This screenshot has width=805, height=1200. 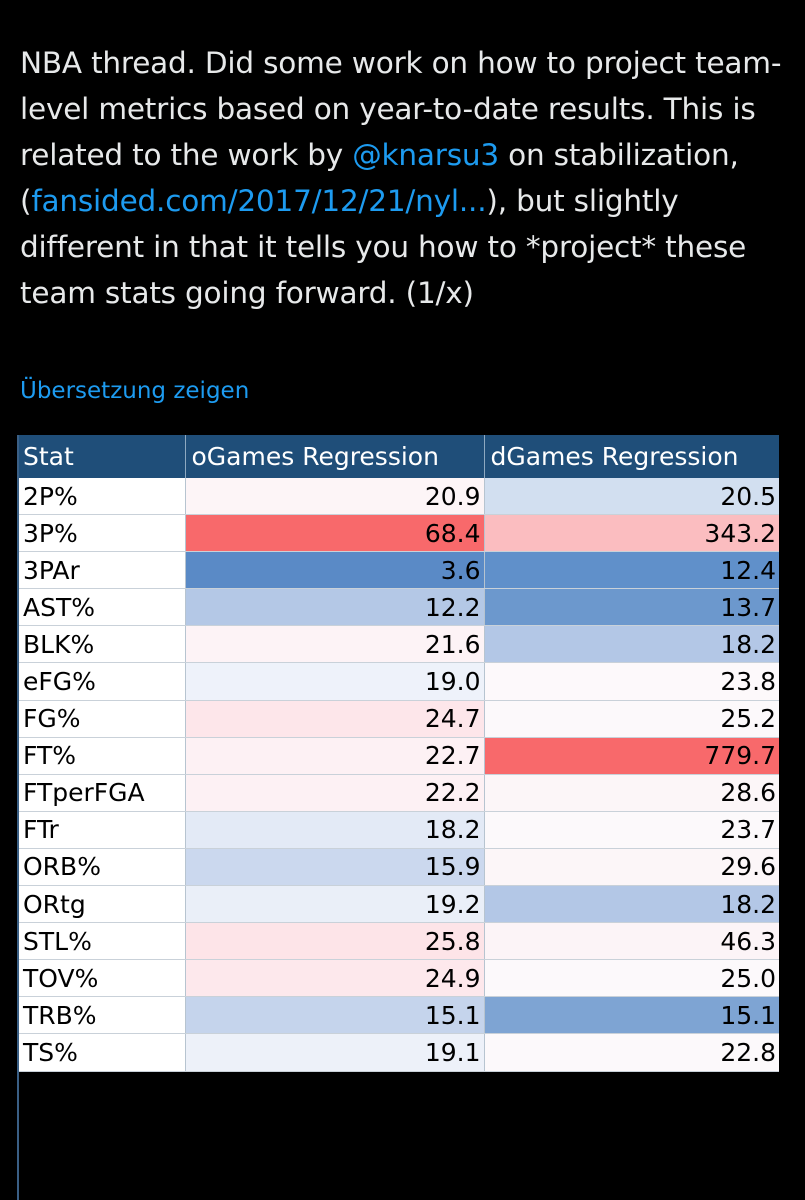 What do you see at coordinates (425, 155) in the screenshot?
I see `mention-link: @knarsu3` at bounding box center [425, 155].